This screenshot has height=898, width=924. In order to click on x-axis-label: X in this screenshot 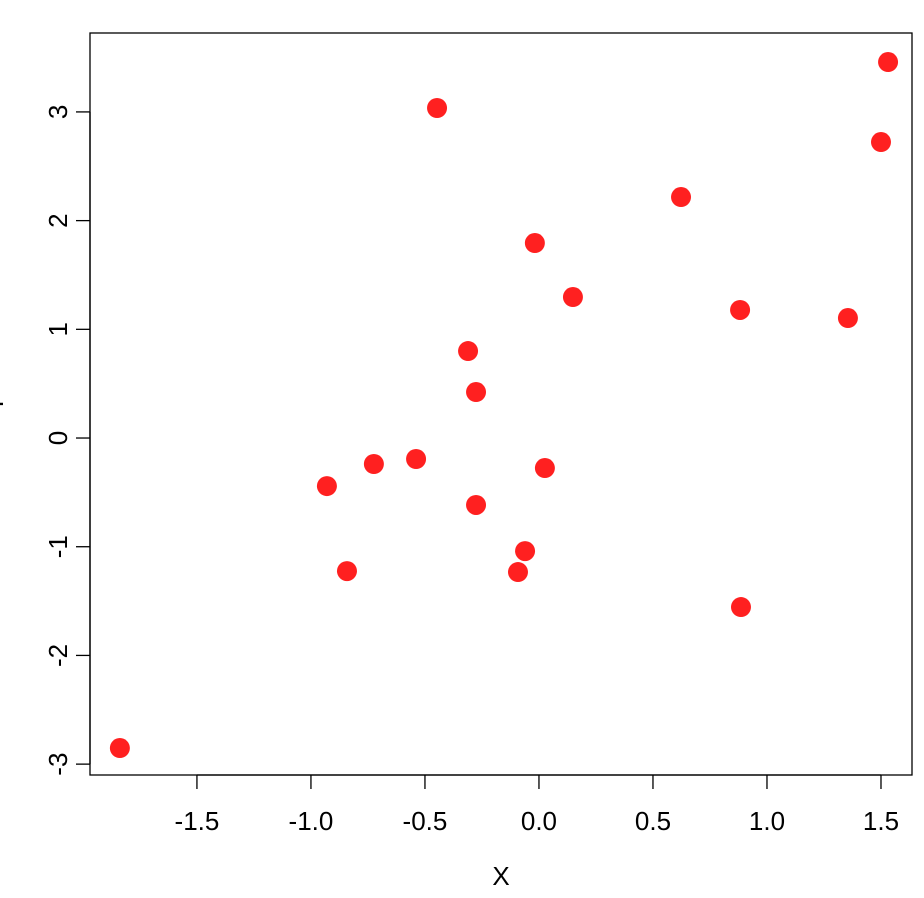, I will do `click(500, 876)`.